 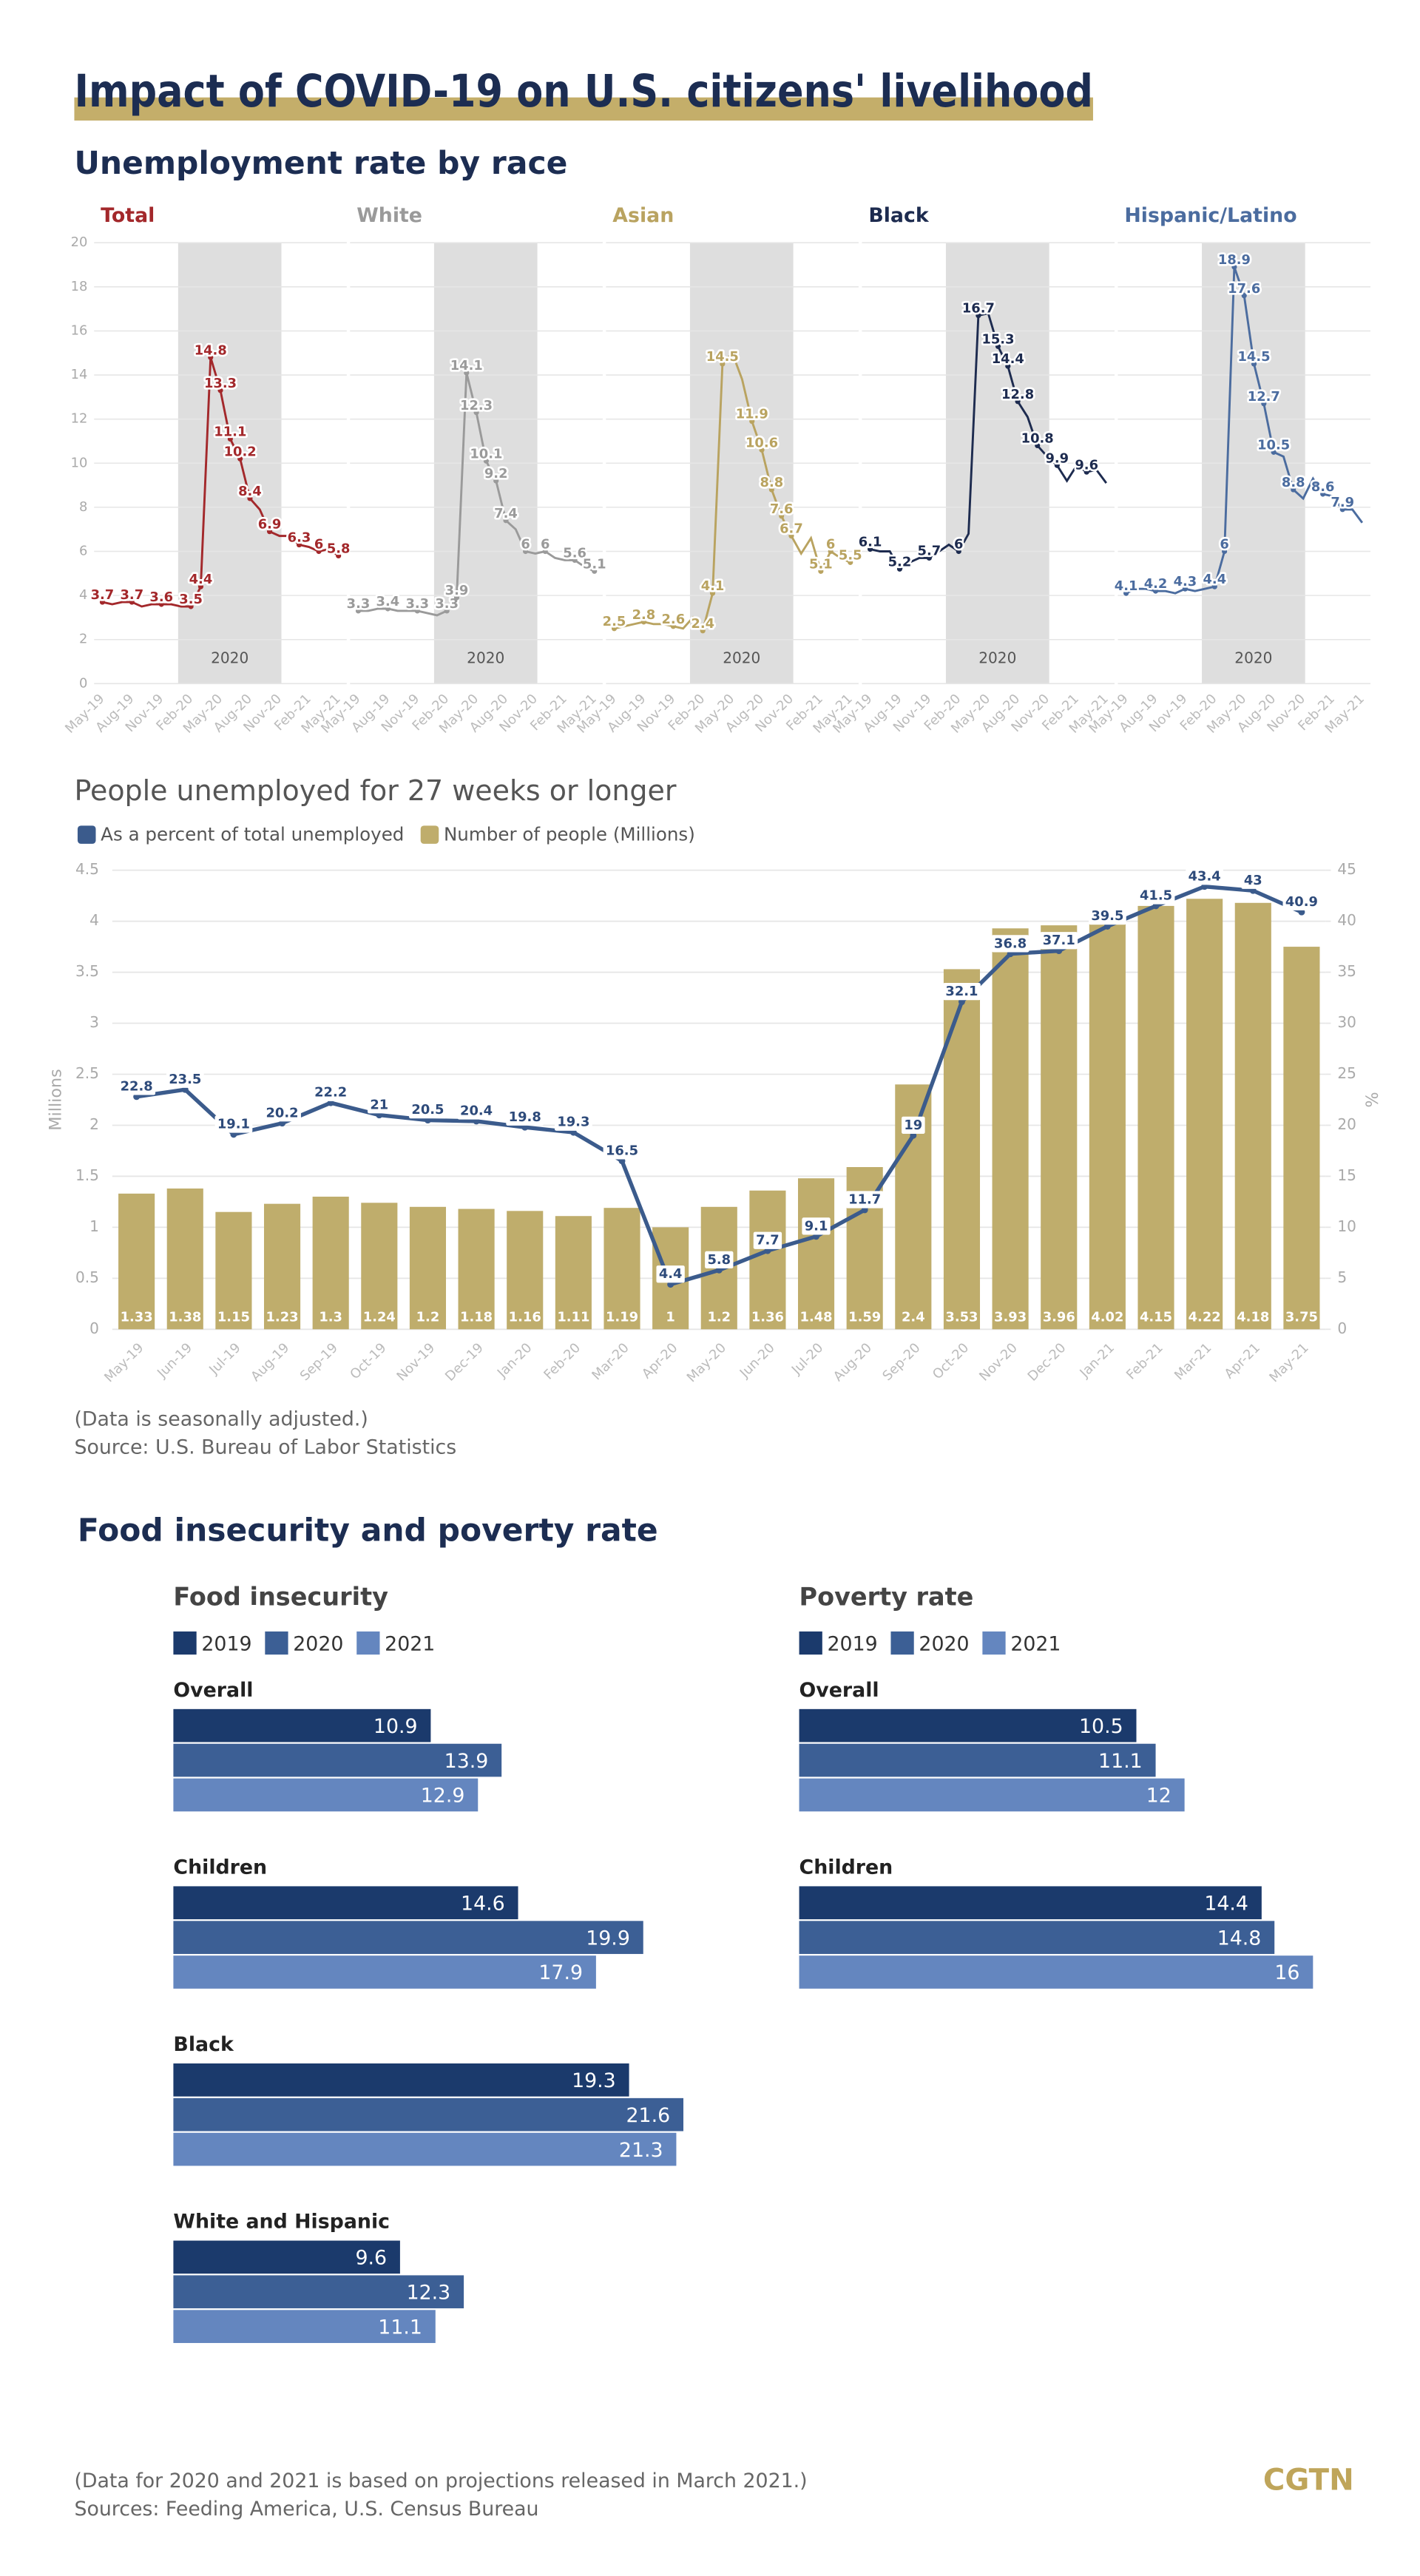 What do you see at coordinates (79, 419) in the screenshot?
I see `y-tick-label: 12` at bounding box center [79, 419].